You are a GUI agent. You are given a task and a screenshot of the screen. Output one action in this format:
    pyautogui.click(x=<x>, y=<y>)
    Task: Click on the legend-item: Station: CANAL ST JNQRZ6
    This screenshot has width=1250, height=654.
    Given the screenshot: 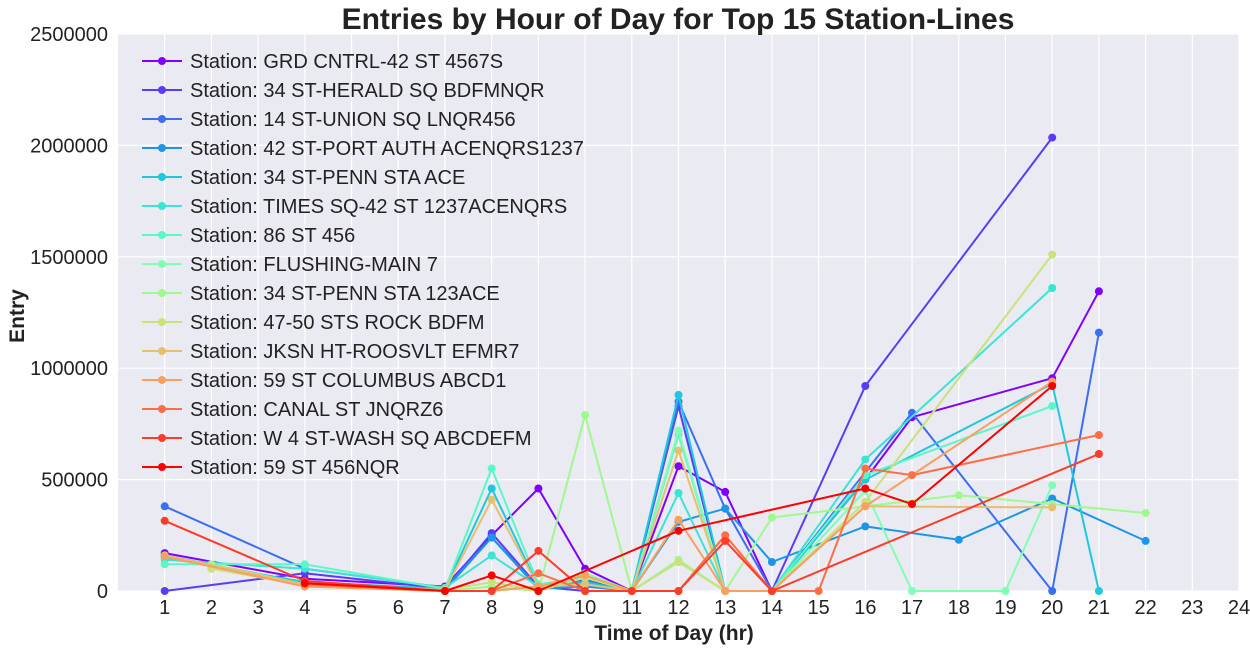 What is the action you would take?
    pyautogui.click(x=292, y=410)
    